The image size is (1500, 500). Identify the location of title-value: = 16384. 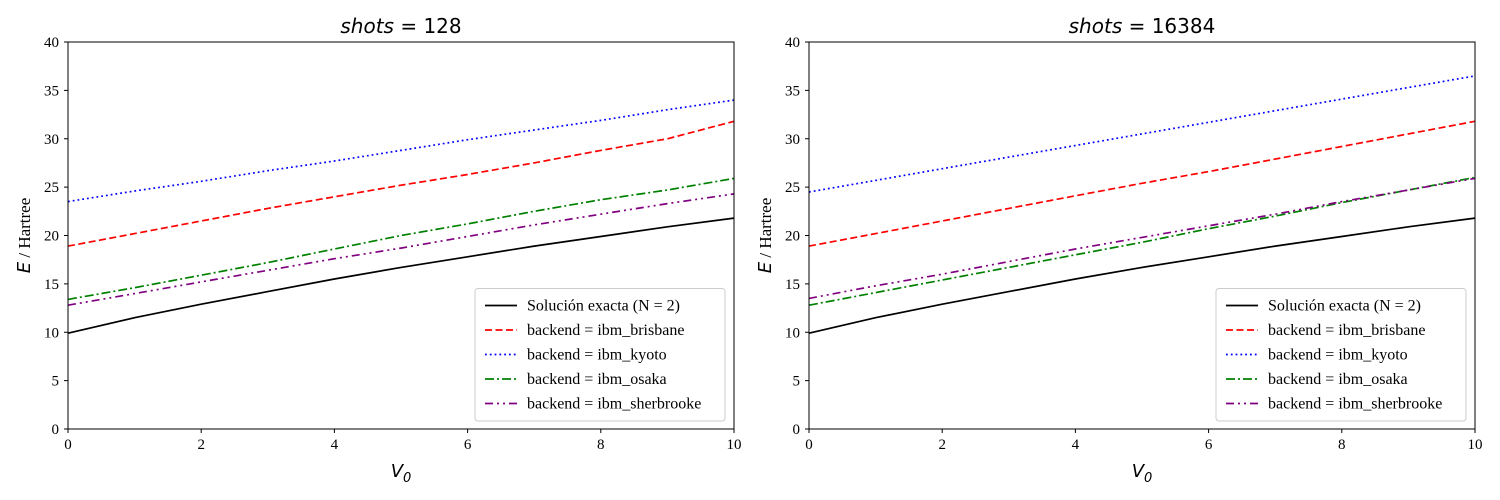
(1168, 26).